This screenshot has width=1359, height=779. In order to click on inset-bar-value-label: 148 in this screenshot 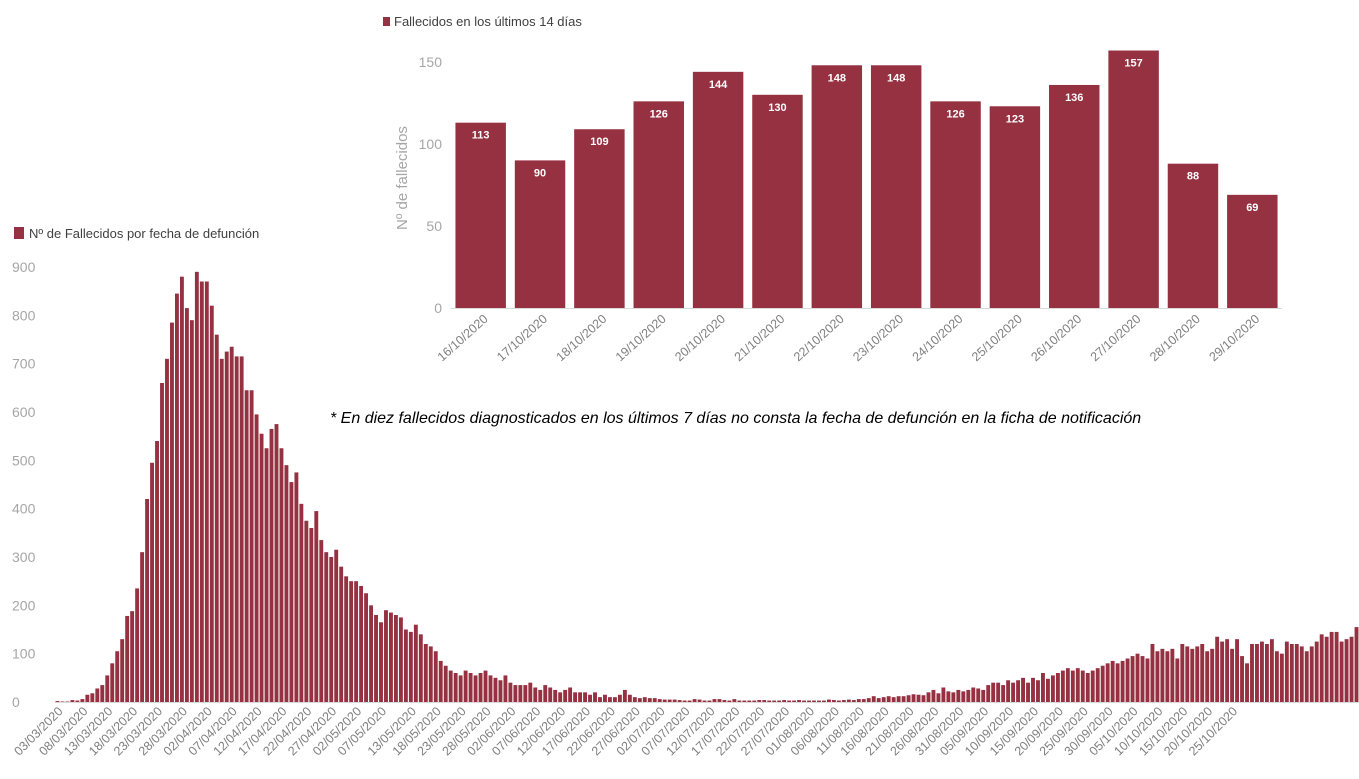, I will do `click(837, 78)`.